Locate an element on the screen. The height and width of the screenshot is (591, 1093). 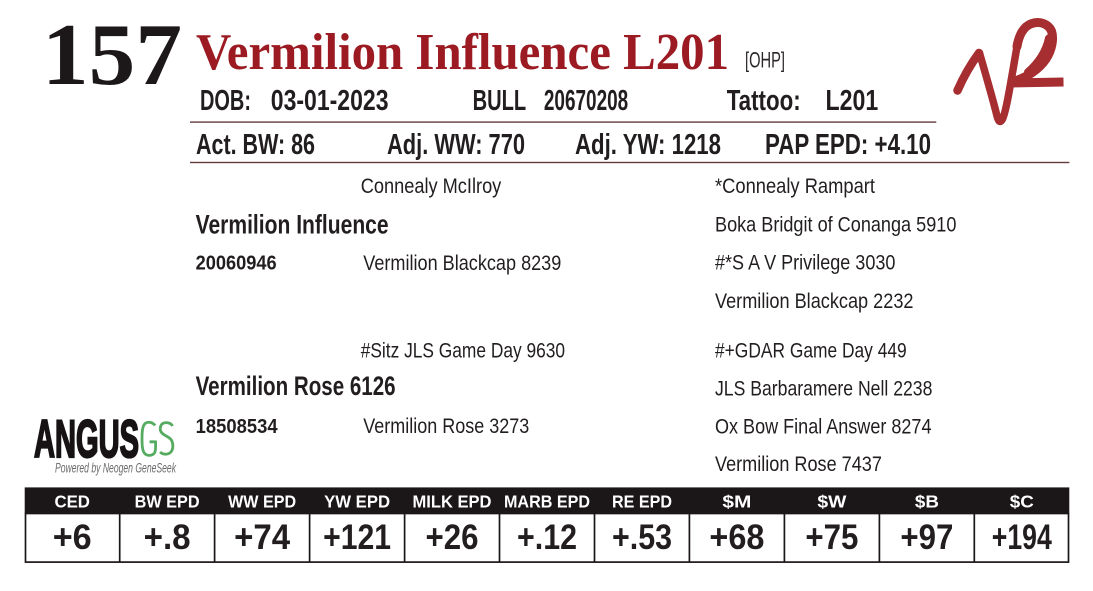
svg-text: ANGUS is located at coordinates (86, 439).